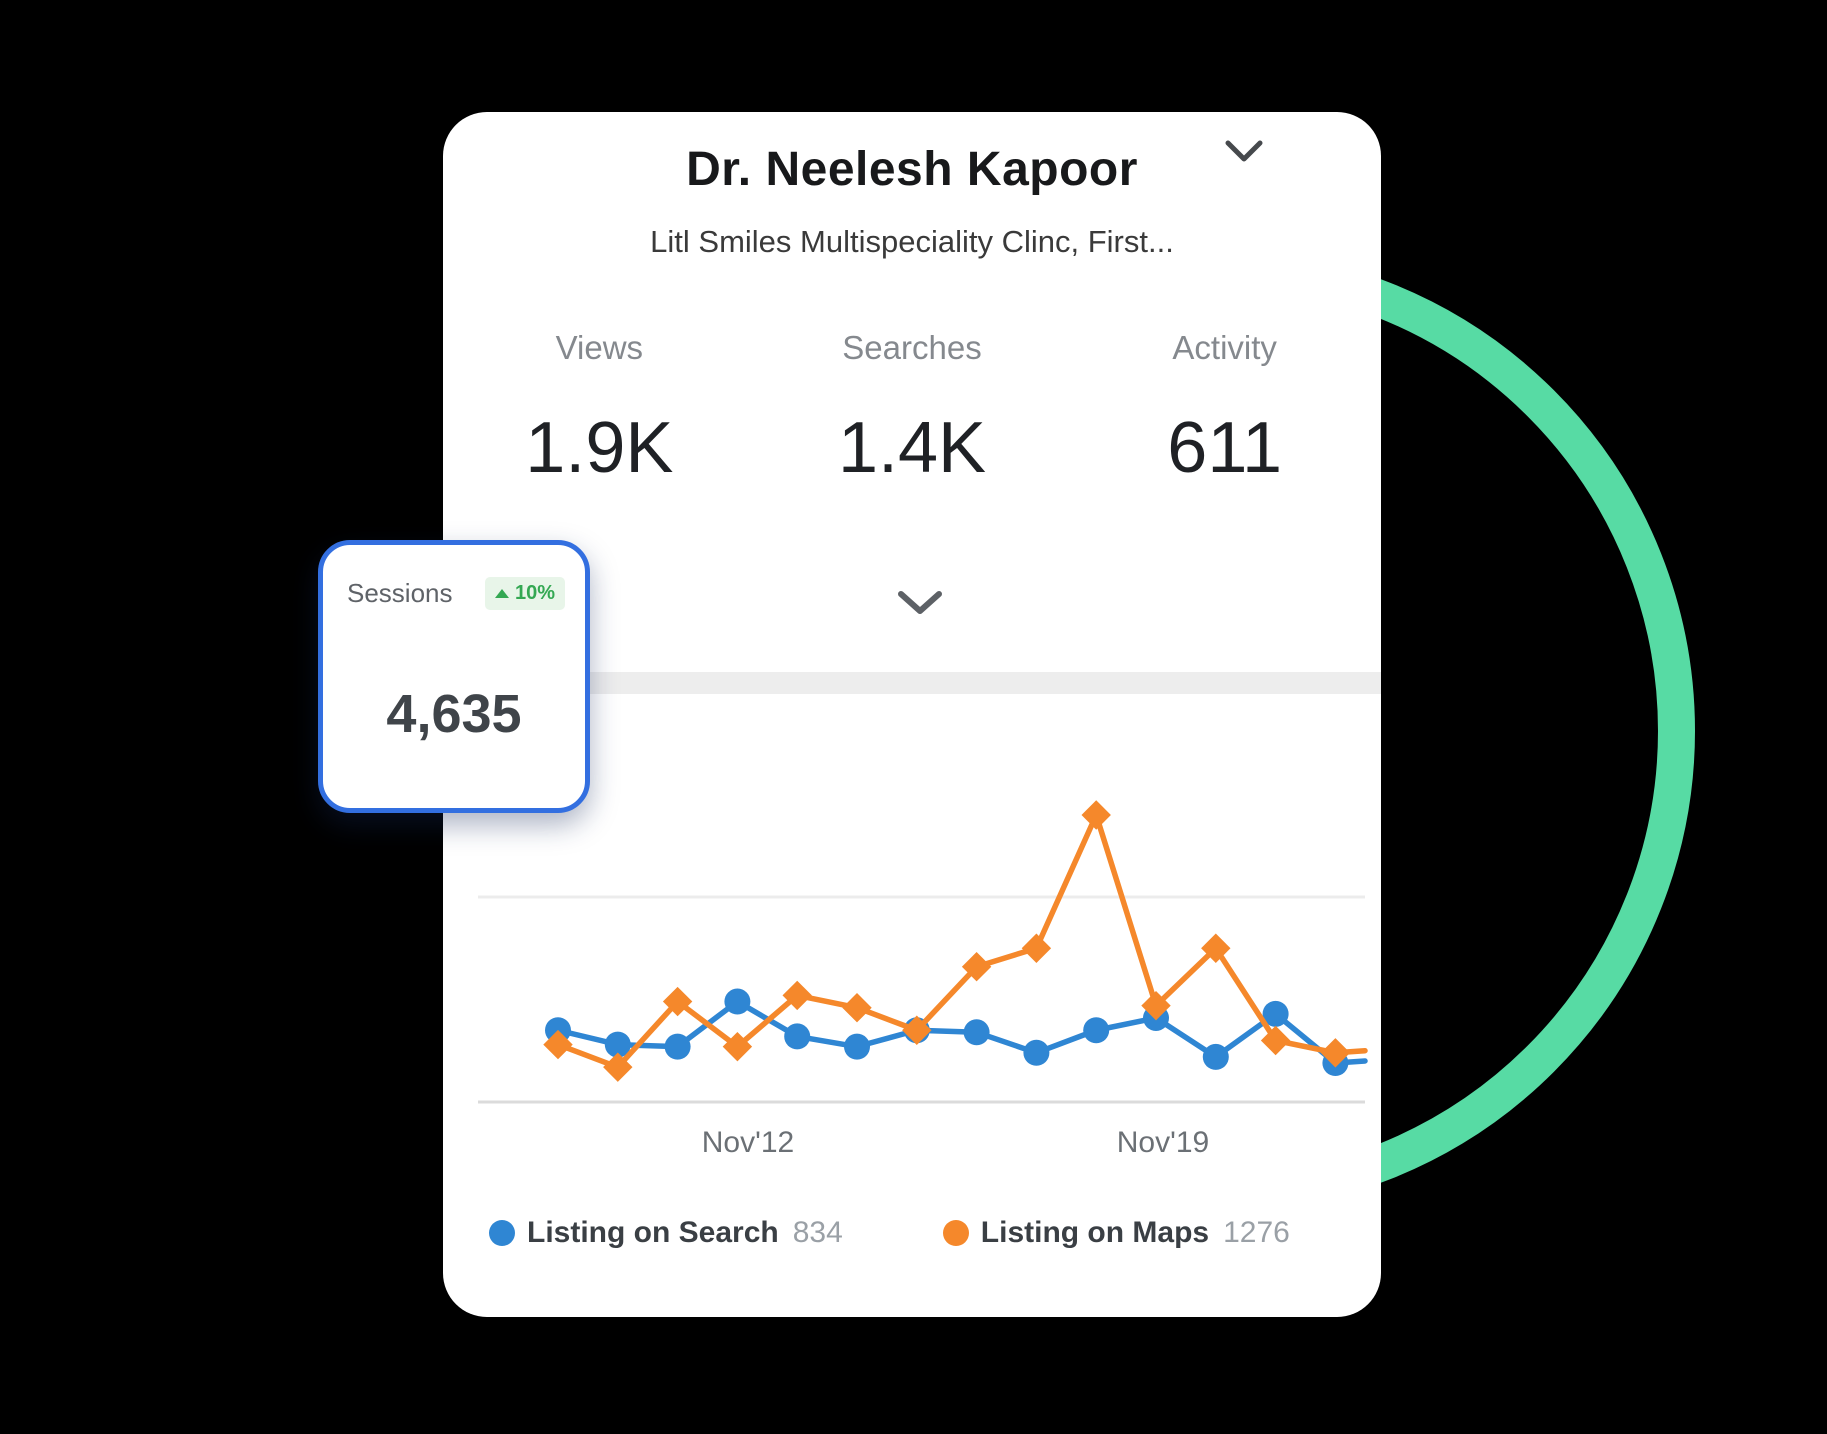  I want to click on stat-activity-label: Activity, so click(1224, 347).